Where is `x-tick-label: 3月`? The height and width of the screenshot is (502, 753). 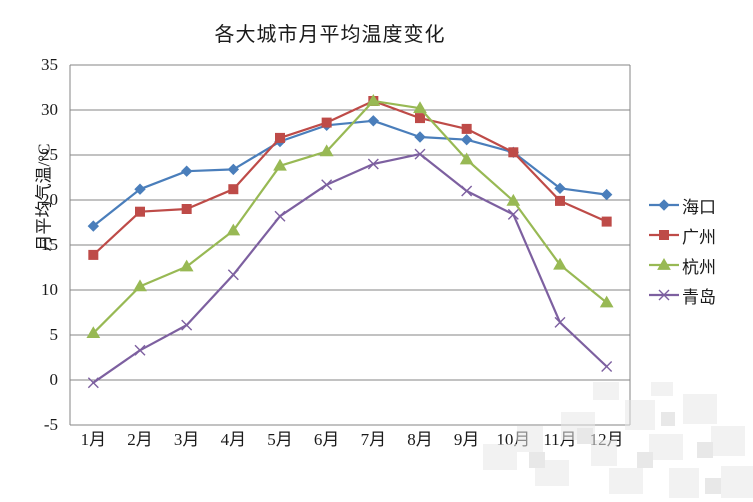
x-tick-label: 3月 is located at coordinates (186, 439).